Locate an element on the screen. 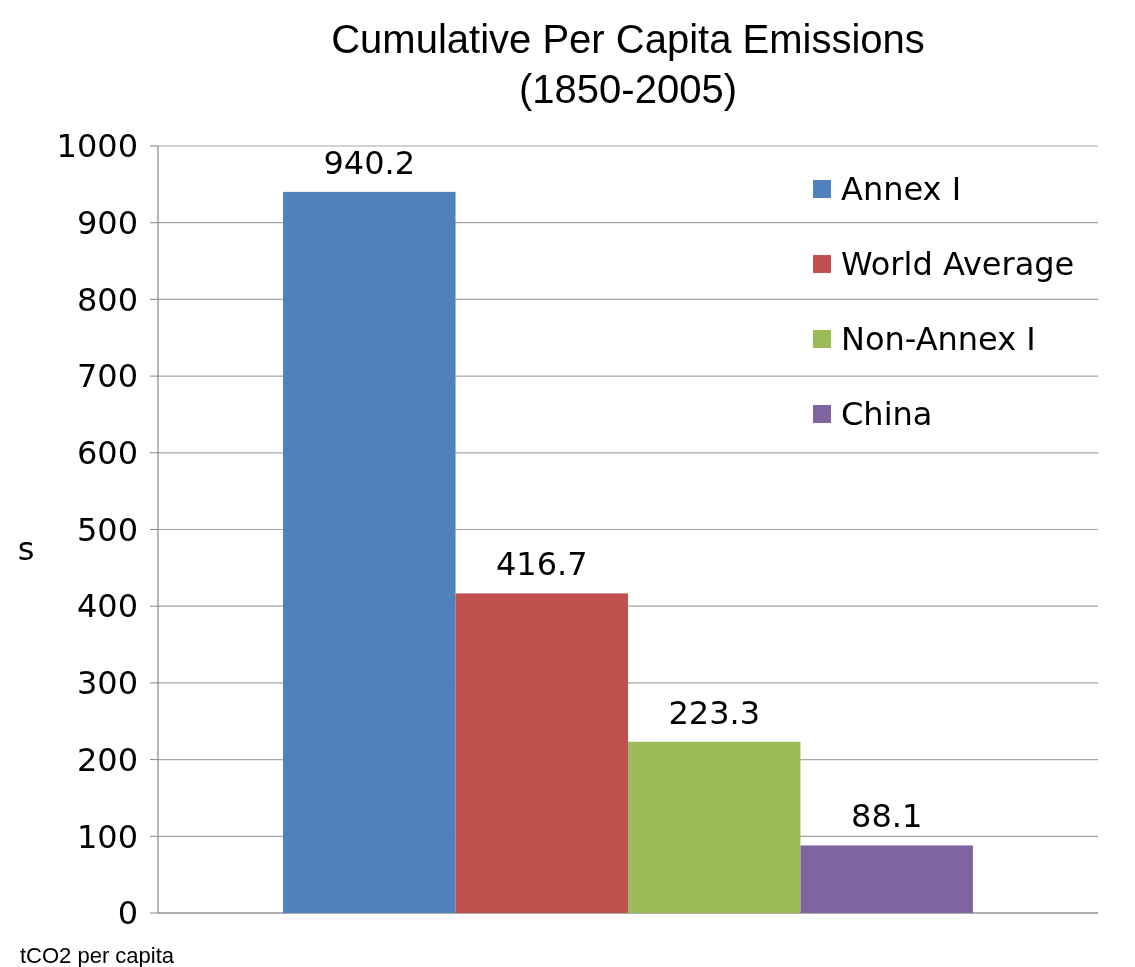 The width and height of the screenshot is (1135, 967). legend-label: Non-Annex I is located at coordinates (938, 339).